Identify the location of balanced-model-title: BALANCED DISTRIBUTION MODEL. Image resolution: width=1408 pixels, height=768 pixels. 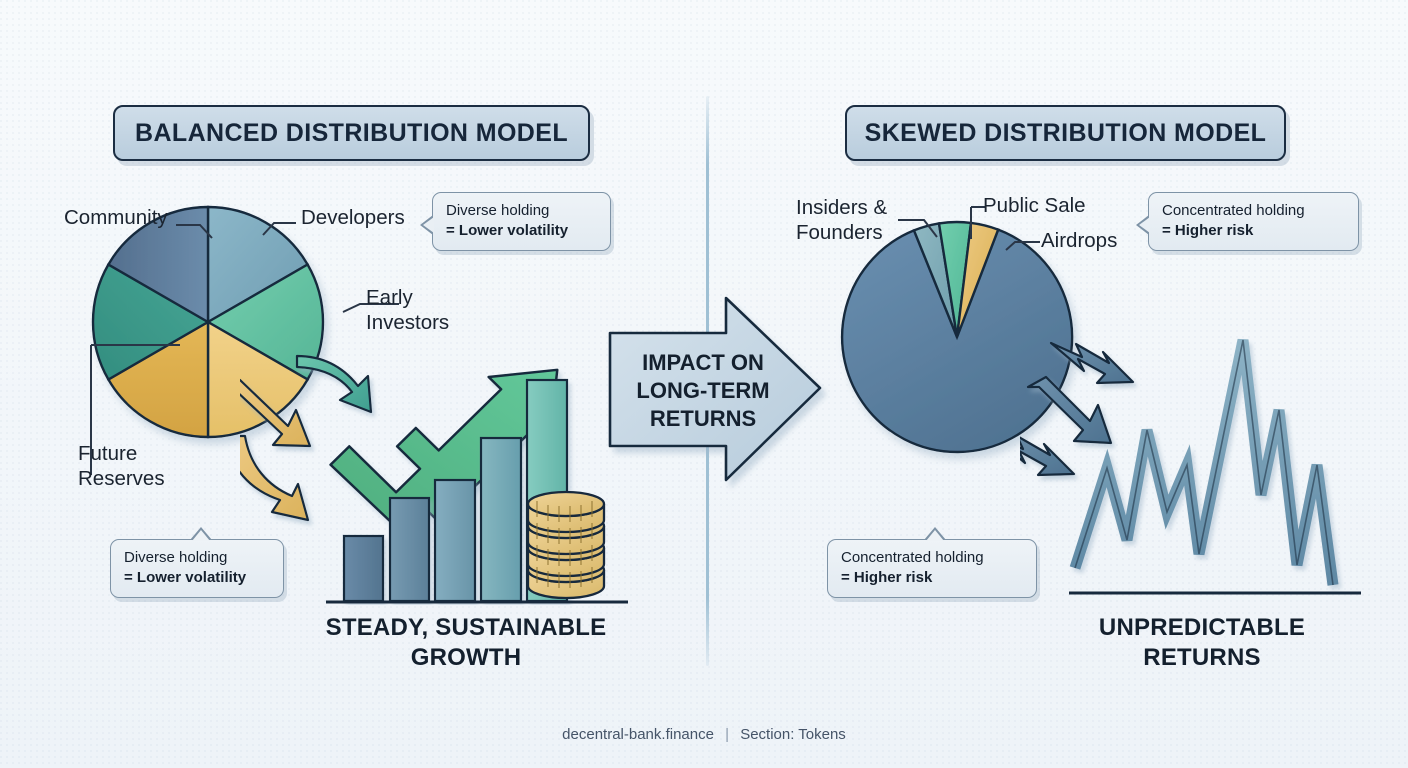
(351, 133).